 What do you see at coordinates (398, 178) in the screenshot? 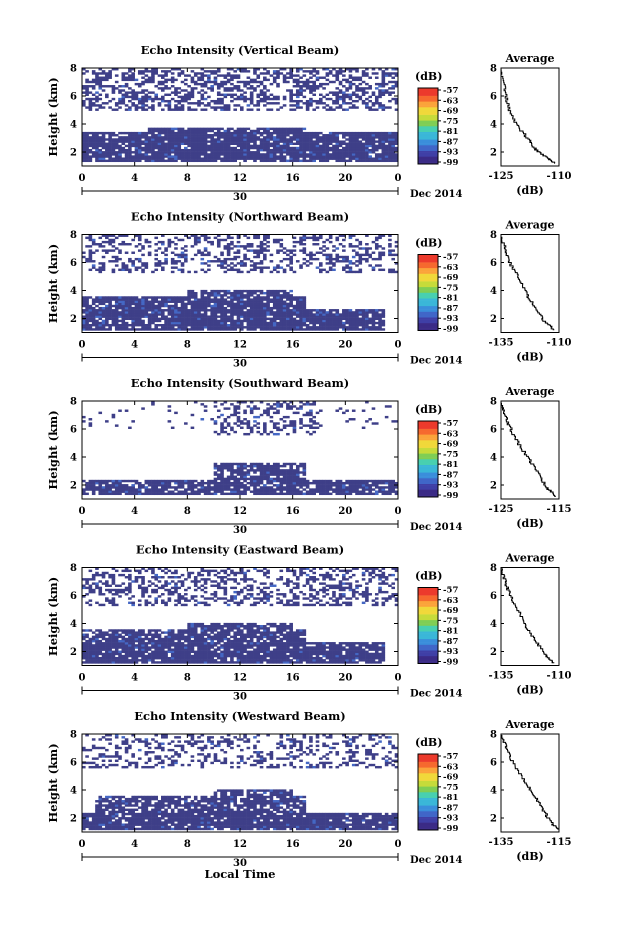
I see `x-tick-label: 0` at bounding box center [398, 178].